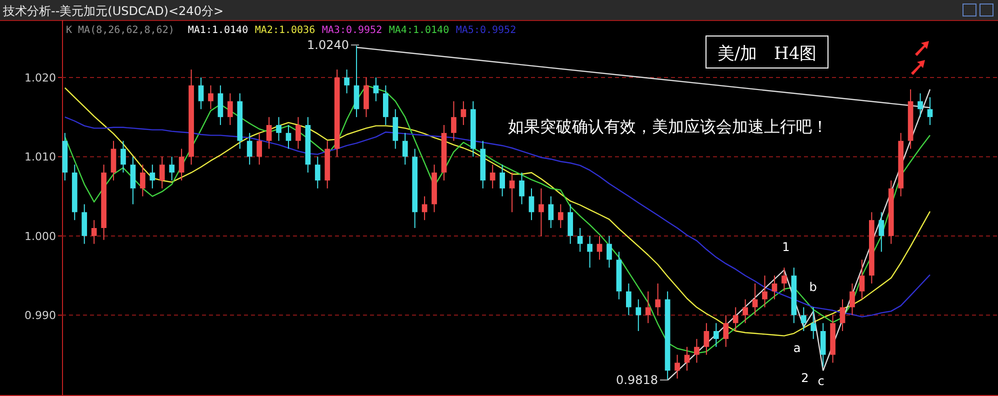 The image size is (998, 396). What do you see at coordinates (786, 247) in the screenshot?
I see `annotation: 1` at bounding box center [786, 247].